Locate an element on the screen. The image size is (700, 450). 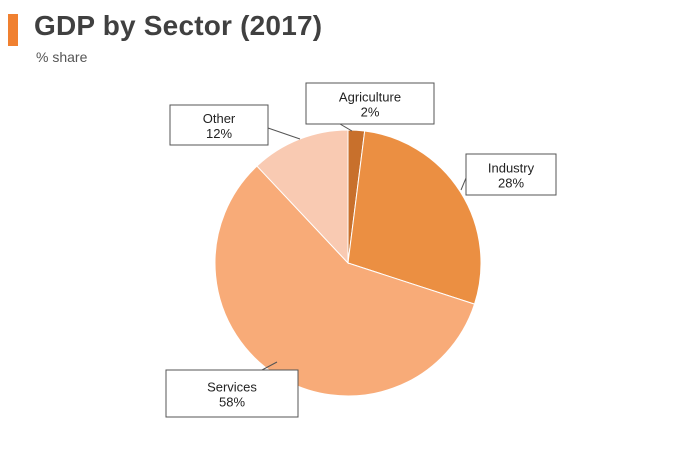
pie-slice-industry is located at coordinates (414, 217).